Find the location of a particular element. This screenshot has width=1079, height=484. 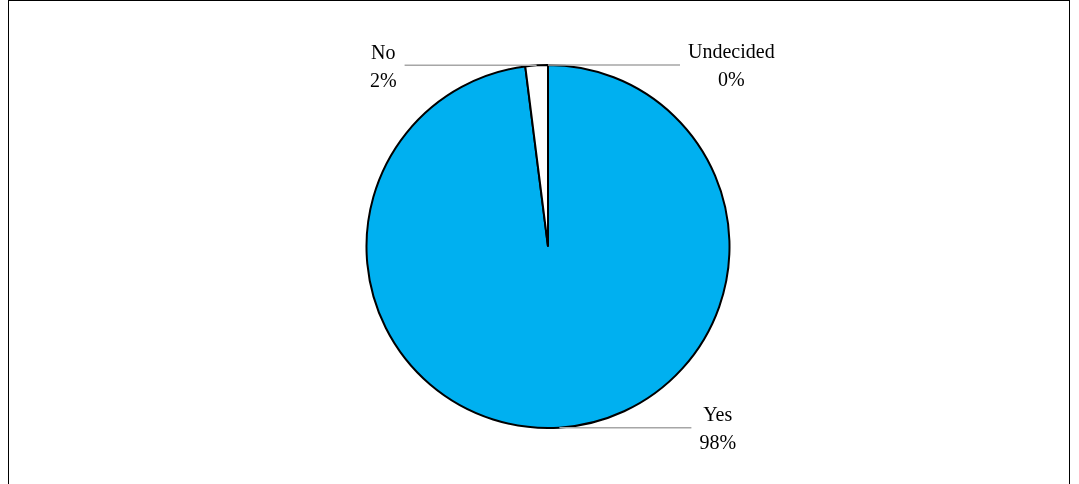

category-label: Undecided is located at coordinates (731, 51).